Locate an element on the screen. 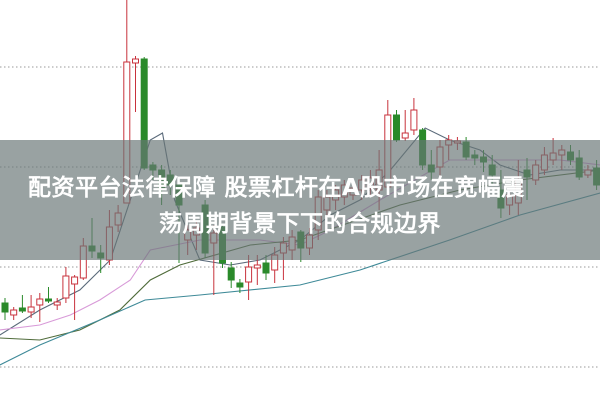  headline-line-1: 配资平台法律保障 股票杠杆在A股市场在宽幅震 is located at coordinates (276, 188).